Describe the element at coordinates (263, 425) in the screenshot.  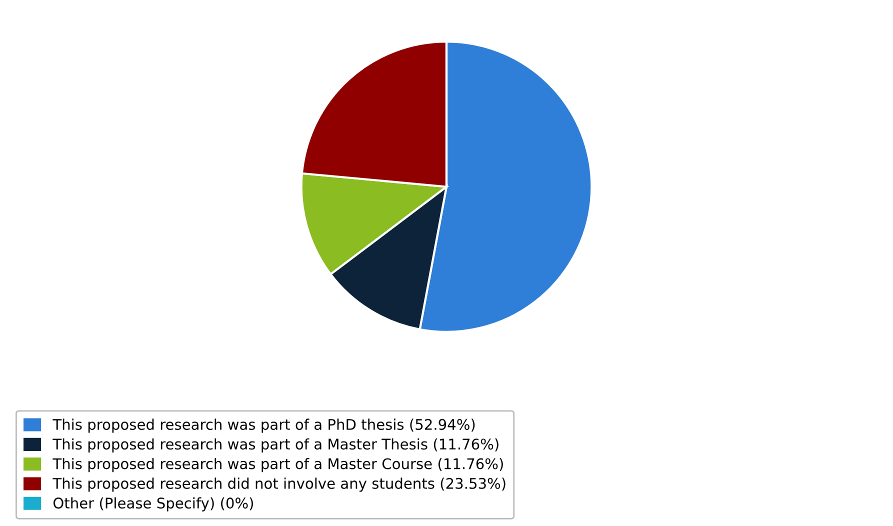
I see `legend-label: This proposed research was part of a PhD thesis (52.94%)` at that location.